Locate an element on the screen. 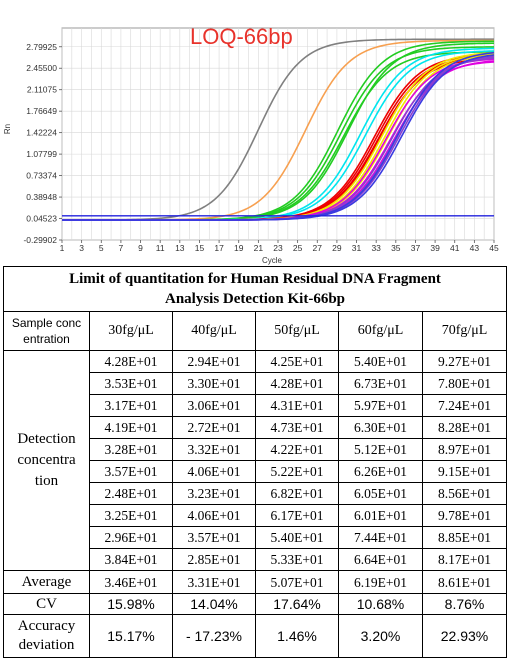 This screenshot has height=658, width=509. x-tick-label: 25 is located at coordinates (298, 248).